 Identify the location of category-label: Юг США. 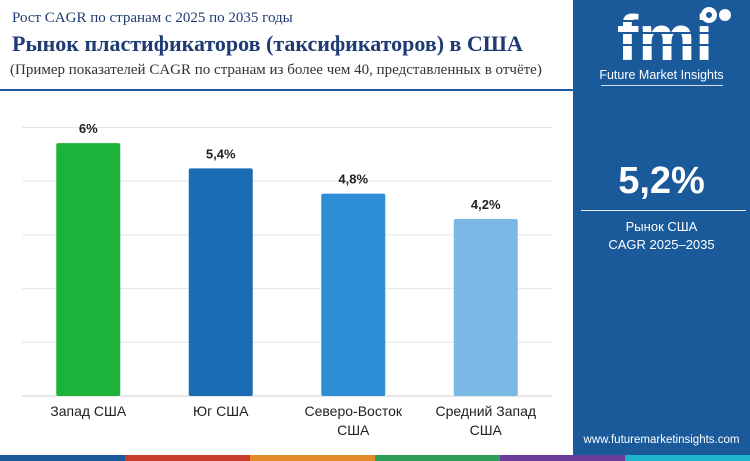
(221, 411).